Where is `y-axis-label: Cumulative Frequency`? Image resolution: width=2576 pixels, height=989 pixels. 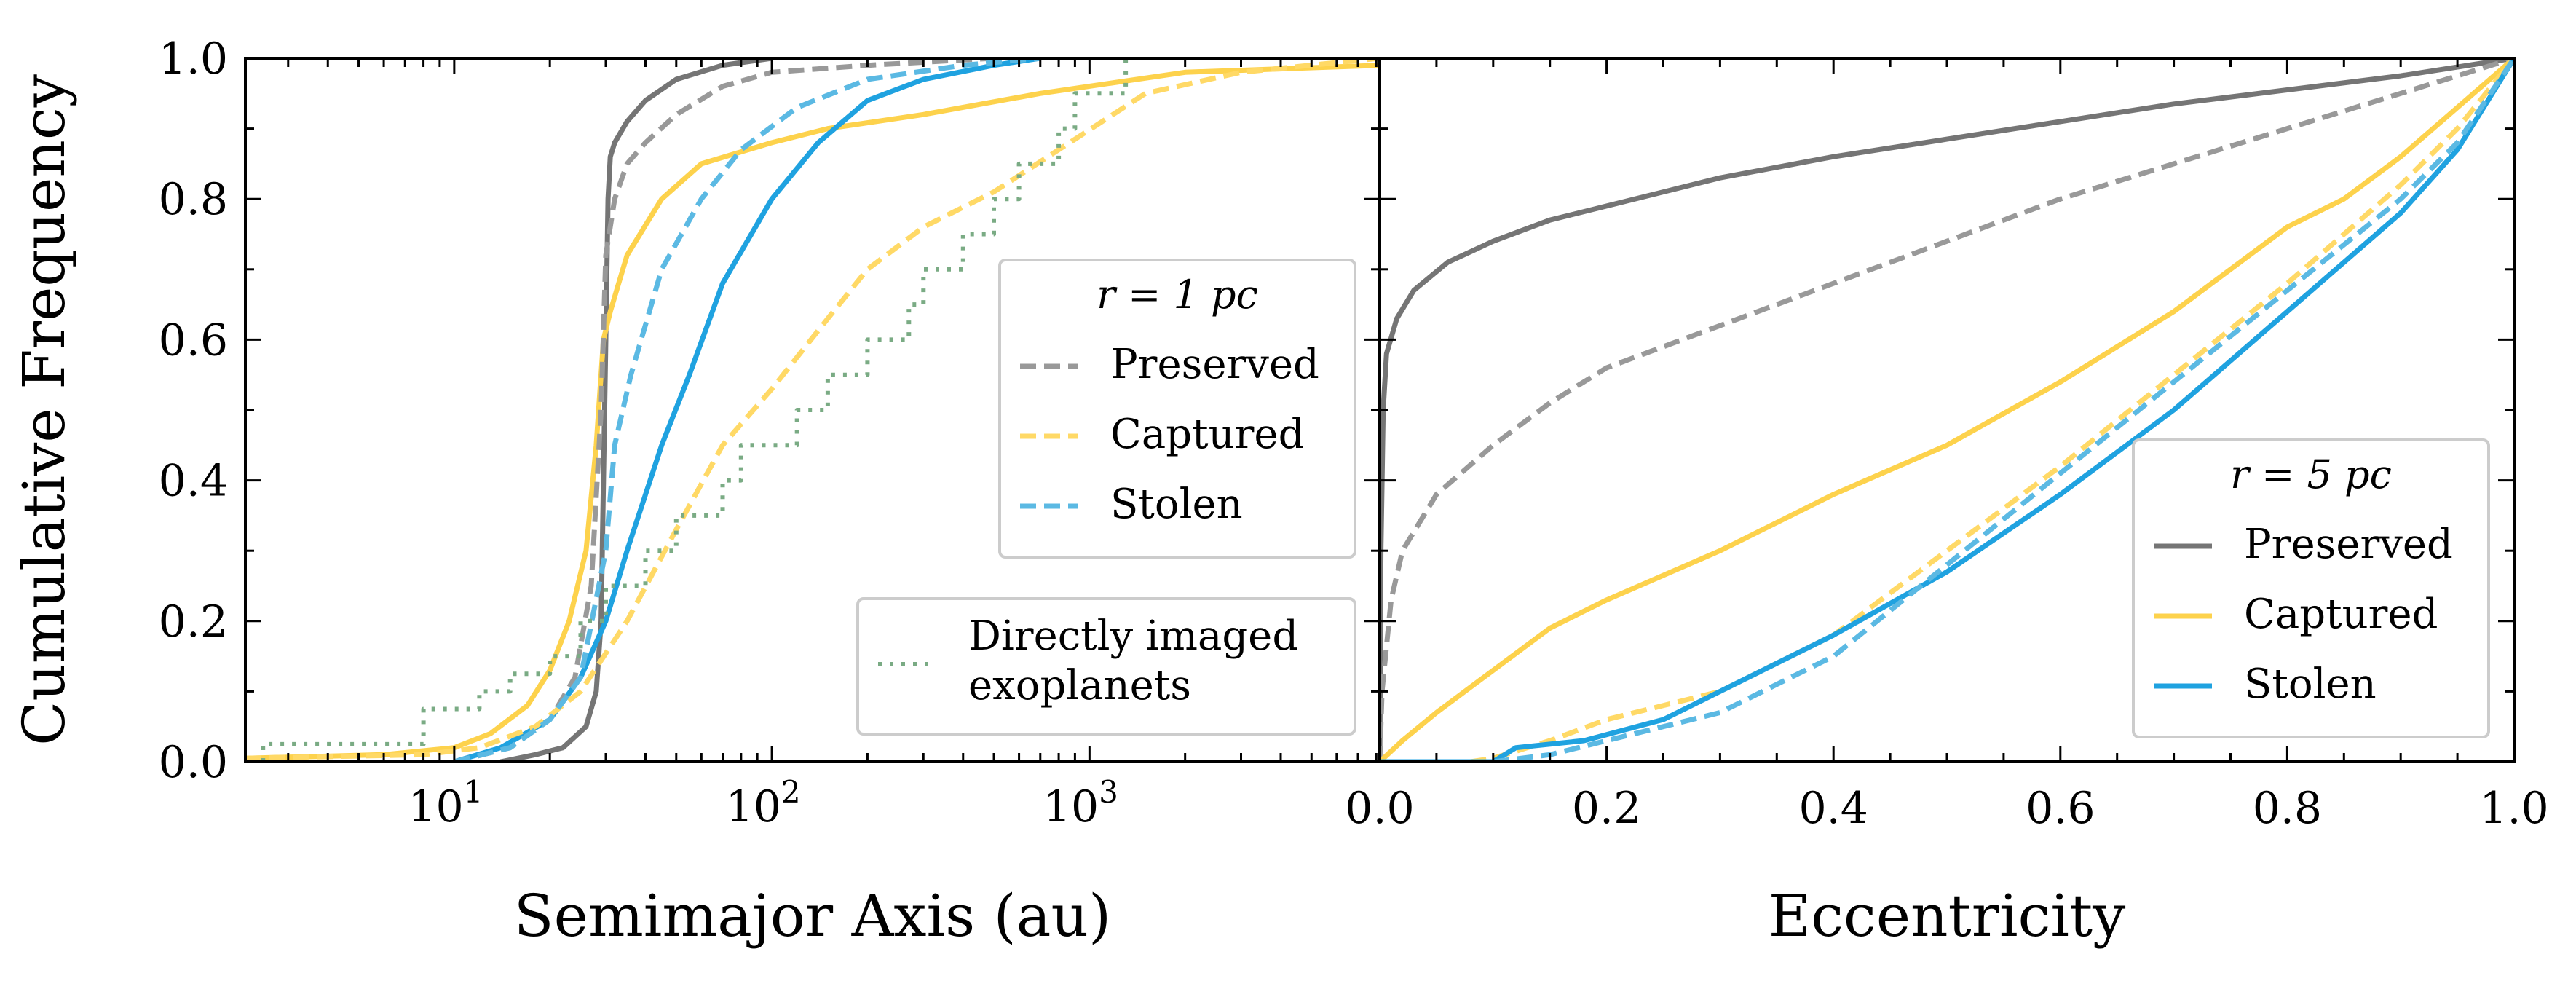 y-axis-label: Cumulative Frequency is located at coordinates (44, 410).